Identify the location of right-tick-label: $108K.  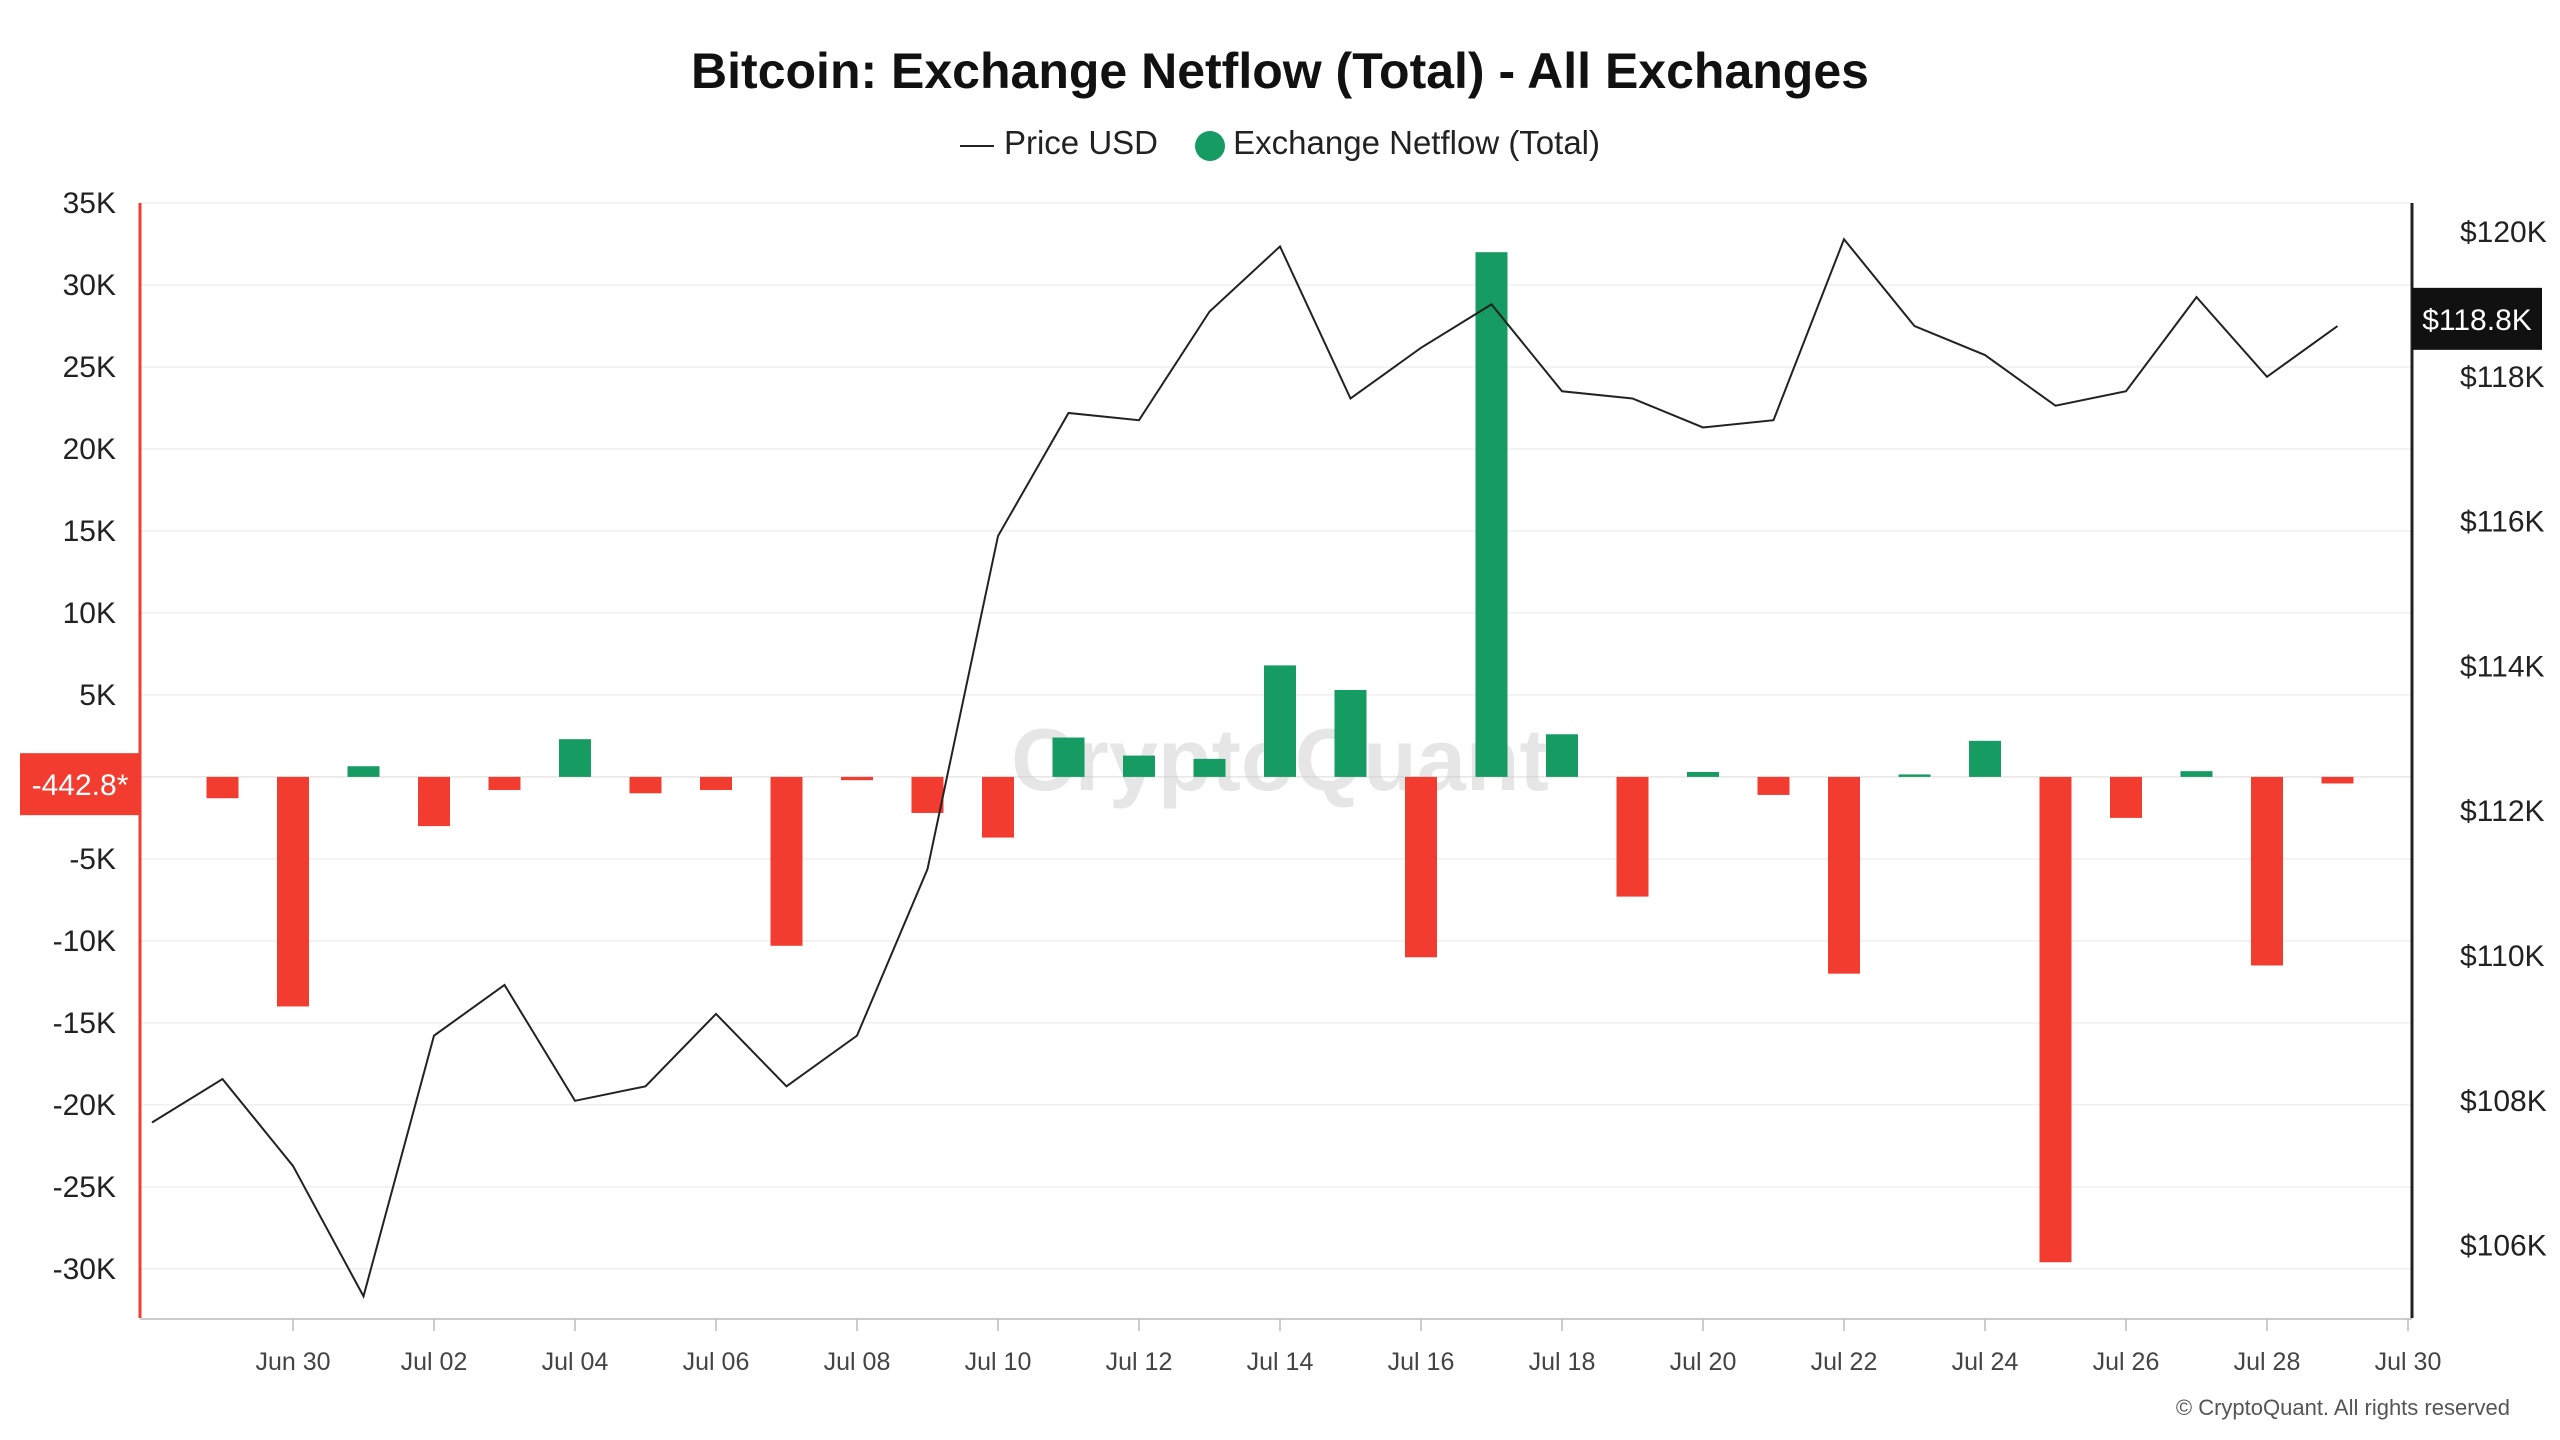
(2503, 1101).